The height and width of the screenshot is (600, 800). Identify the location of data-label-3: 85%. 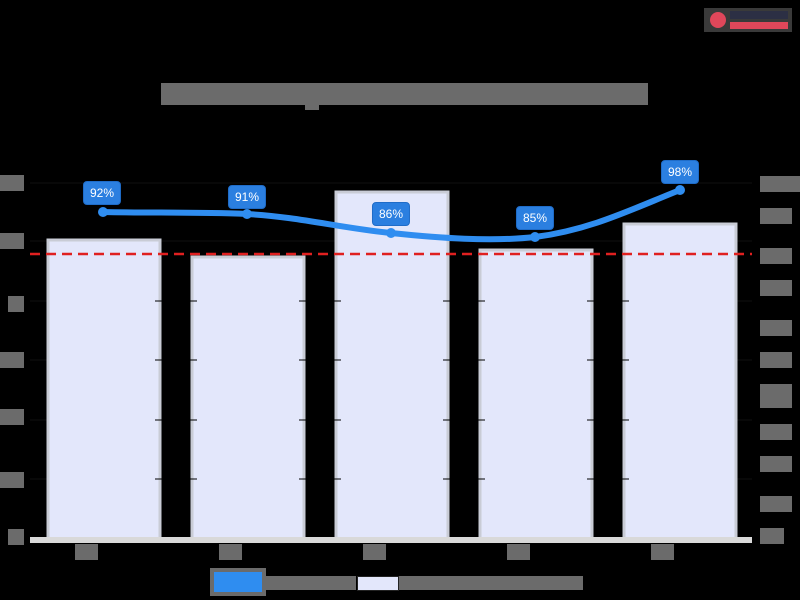
(535, 218).